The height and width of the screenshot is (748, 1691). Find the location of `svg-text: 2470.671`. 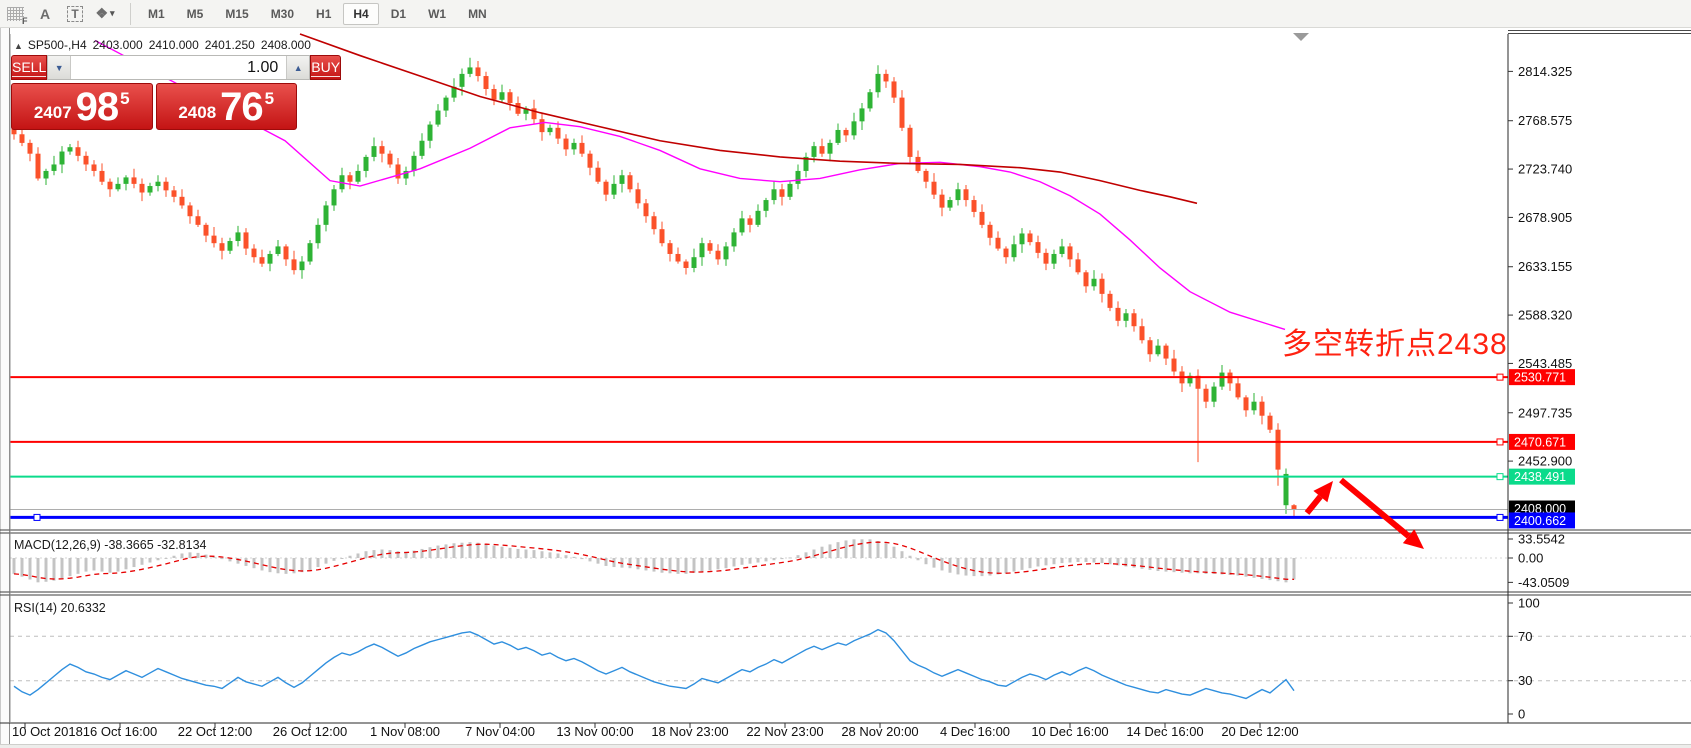

svg-text: 2470.671 is located at coordinates (1540, 442).